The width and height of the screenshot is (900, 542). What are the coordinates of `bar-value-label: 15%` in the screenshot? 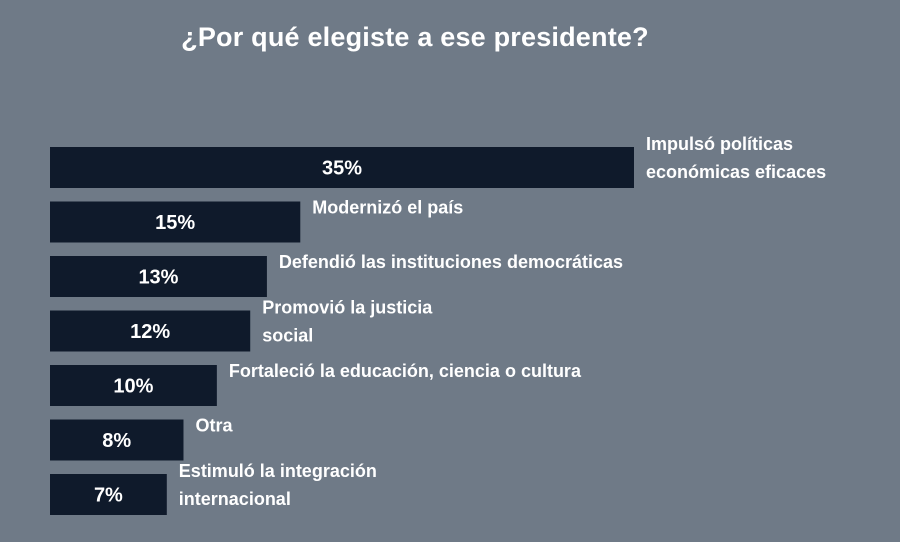 It's located at (175, 223).